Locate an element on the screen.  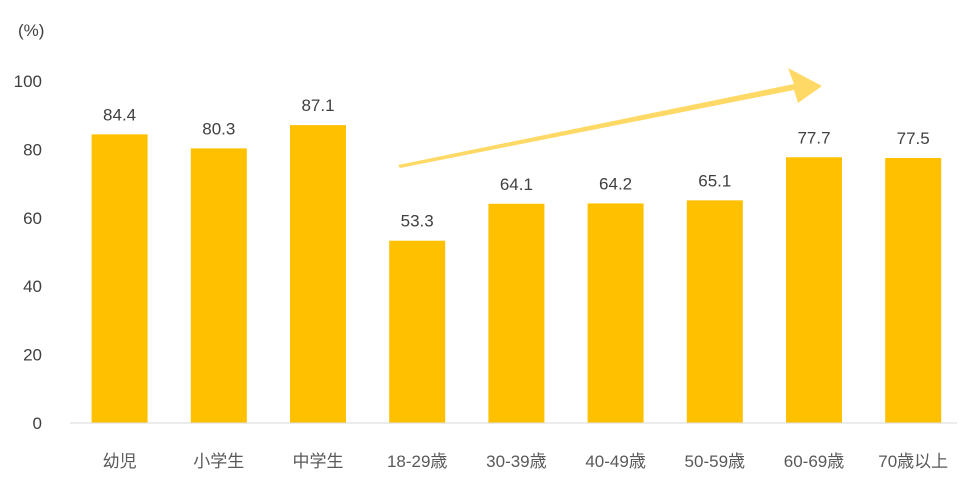
bar-value-label: 80.3 is located at coordinates (218, 128).